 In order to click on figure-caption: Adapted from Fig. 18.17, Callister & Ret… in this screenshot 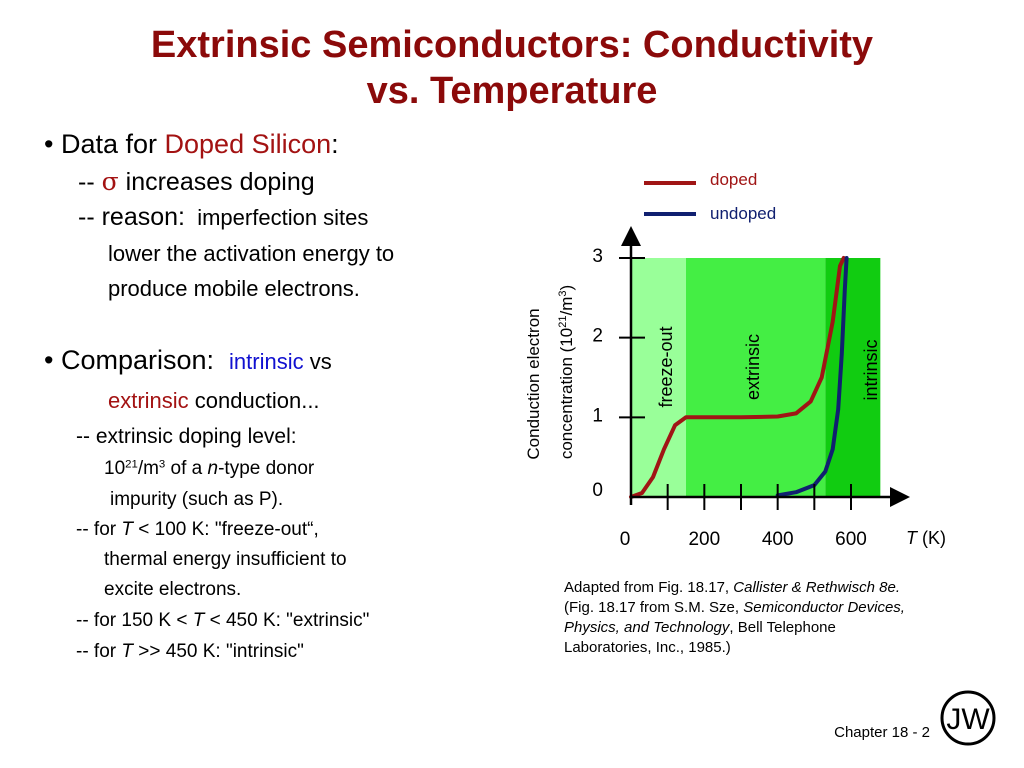, I will do `click(744, 618)`.